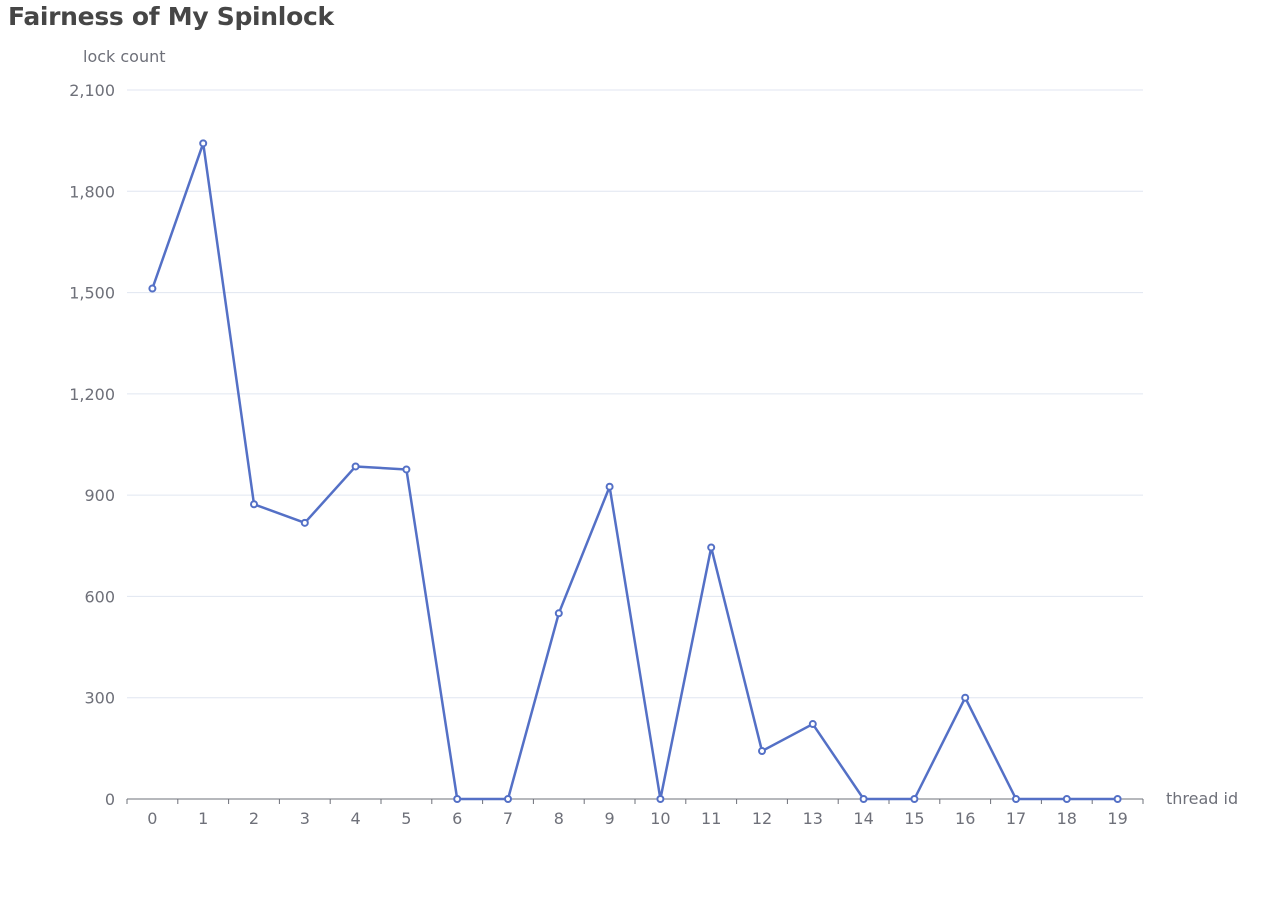 The image size is (1270, 904). Describe the element at coordinates (610, 818) in the screenshot. I see `x-tick-label: 9` at that location.